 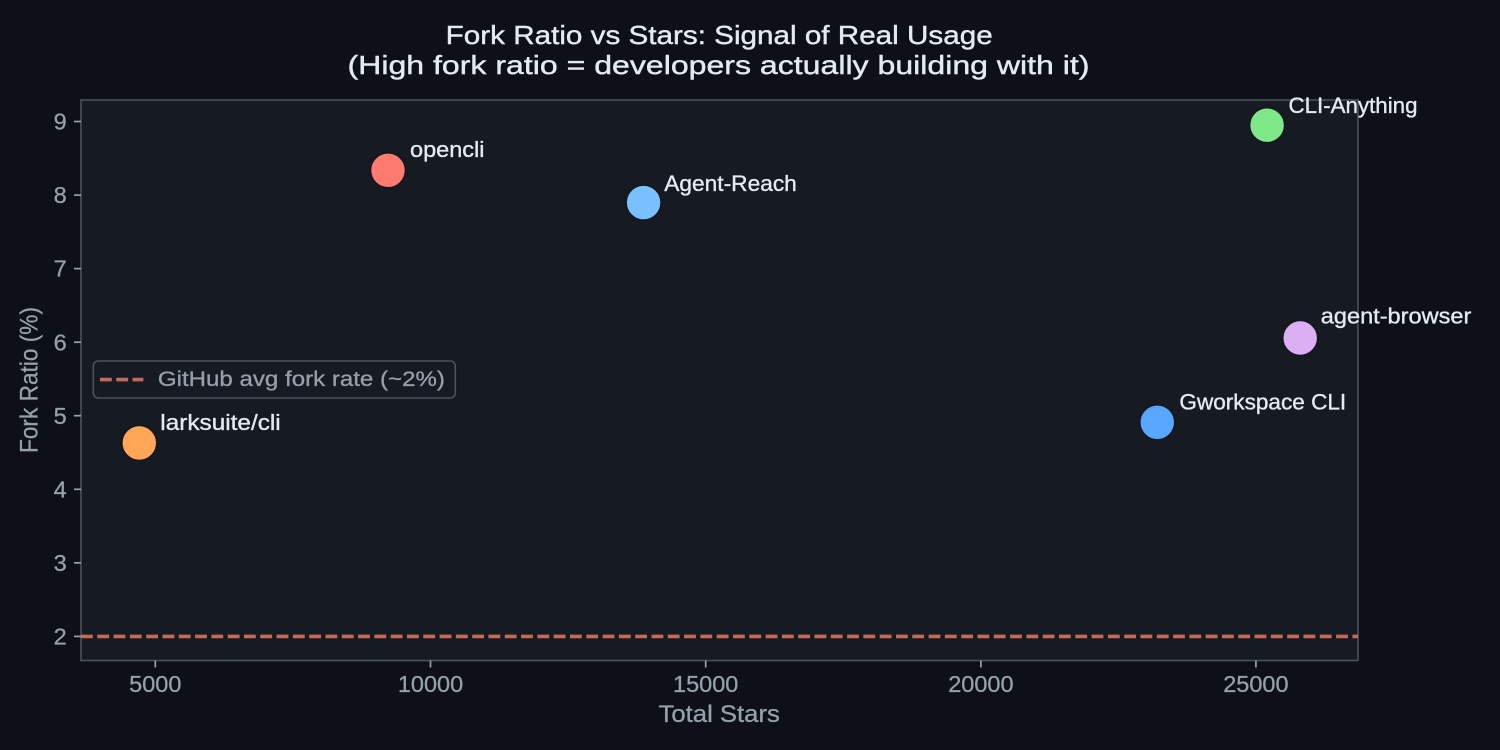 What do you see at coordinates (60, 416) in the screenshot?
I see `svg-text: 5` at bounding box center [60, 416].